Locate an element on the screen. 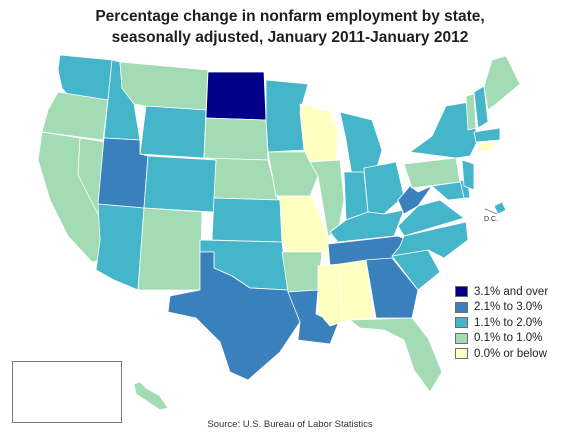 The width and height of the screenshot is (580, 448). state-vt is located at coordinates (471, 112).